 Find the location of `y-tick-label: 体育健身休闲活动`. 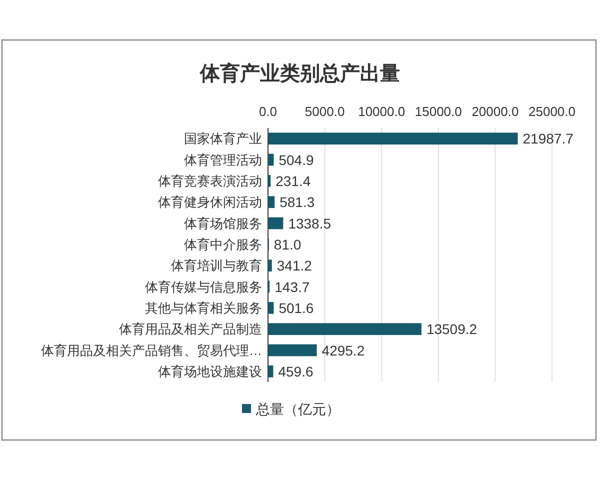

y-tick-label: 体育健身休闲活动 is located at coordinates (210, 202).